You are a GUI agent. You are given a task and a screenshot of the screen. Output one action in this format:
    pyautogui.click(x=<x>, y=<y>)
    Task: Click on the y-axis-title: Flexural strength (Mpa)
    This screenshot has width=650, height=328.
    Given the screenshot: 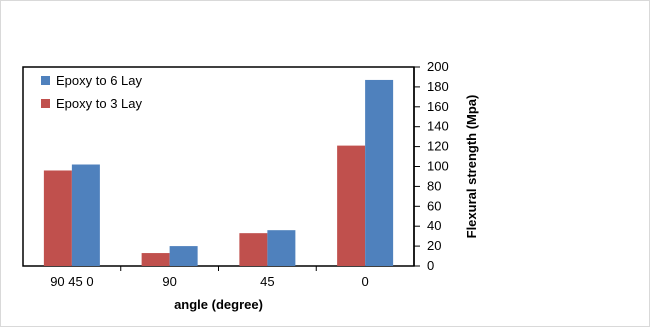 What is the action you would take?
    pyautogui.click(x=471, y=167)
    